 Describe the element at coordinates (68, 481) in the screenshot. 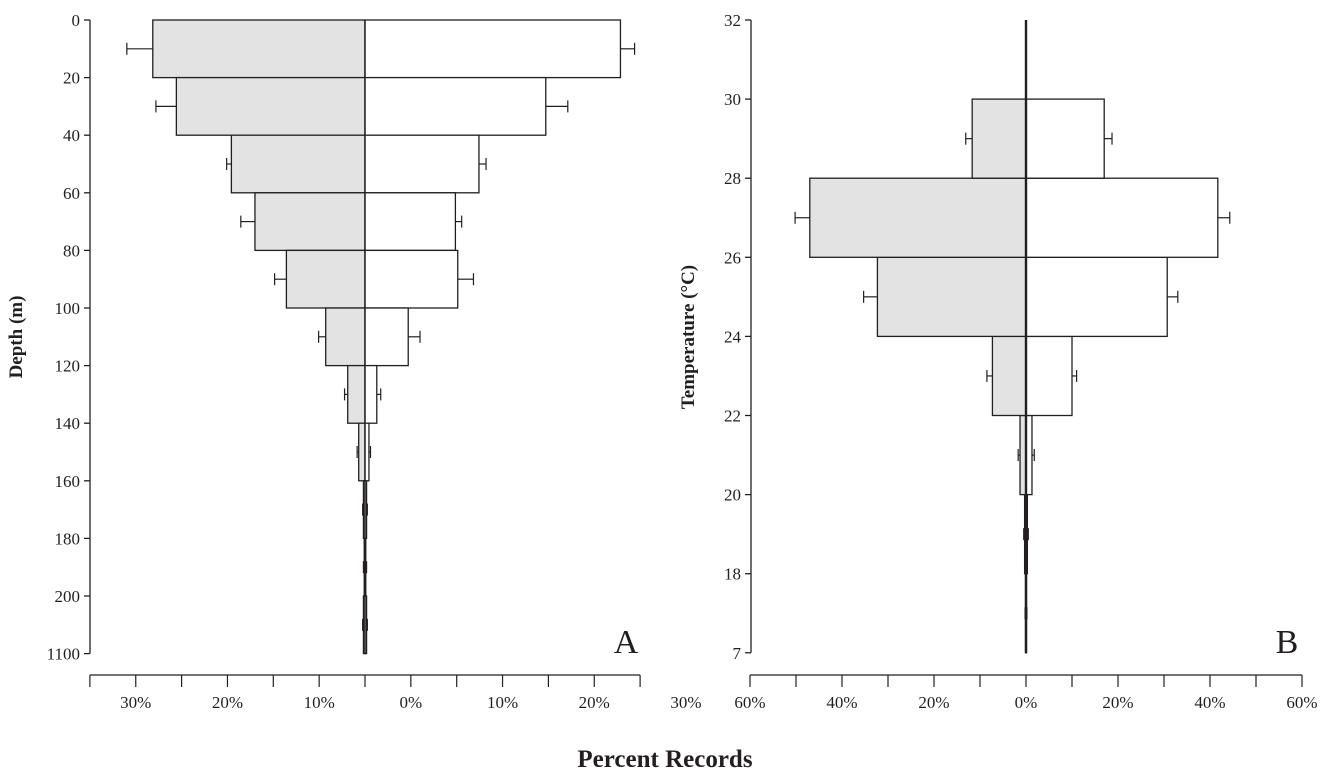

I see `y-tick-label: 160` at that location.